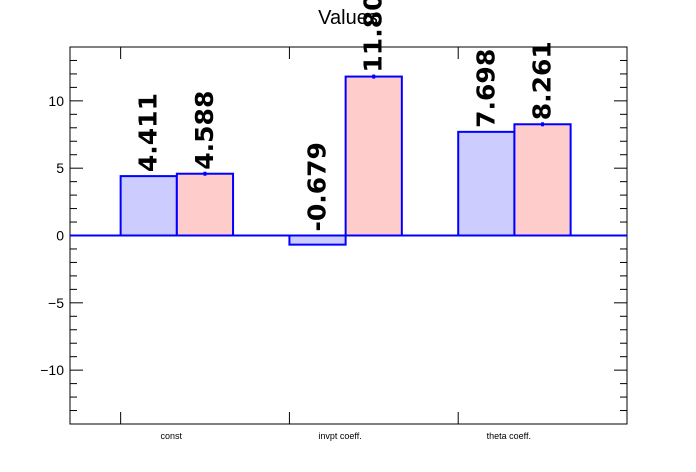  What do you see at coordinates (509, 436) in the screenshot?
I see `x-tick-label: theta coeff.` at bounding box center [509, 436].